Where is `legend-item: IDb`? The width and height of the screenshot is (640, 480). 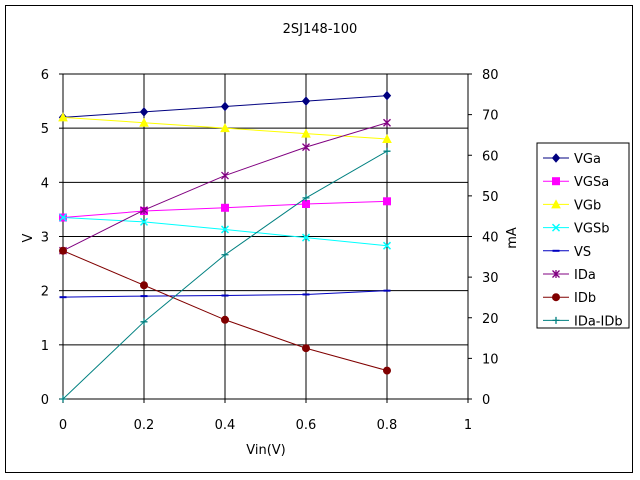
legend-item: IDb is located at coordinates (569, 298).